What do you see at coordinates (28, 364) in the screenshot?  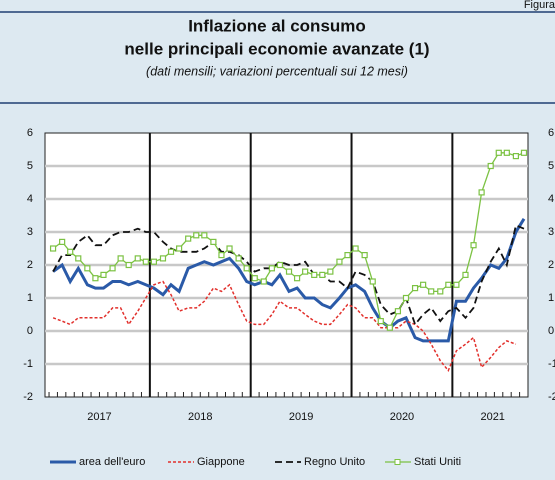 I see `y-tick-label: -1` at bounding box center [28, 364].